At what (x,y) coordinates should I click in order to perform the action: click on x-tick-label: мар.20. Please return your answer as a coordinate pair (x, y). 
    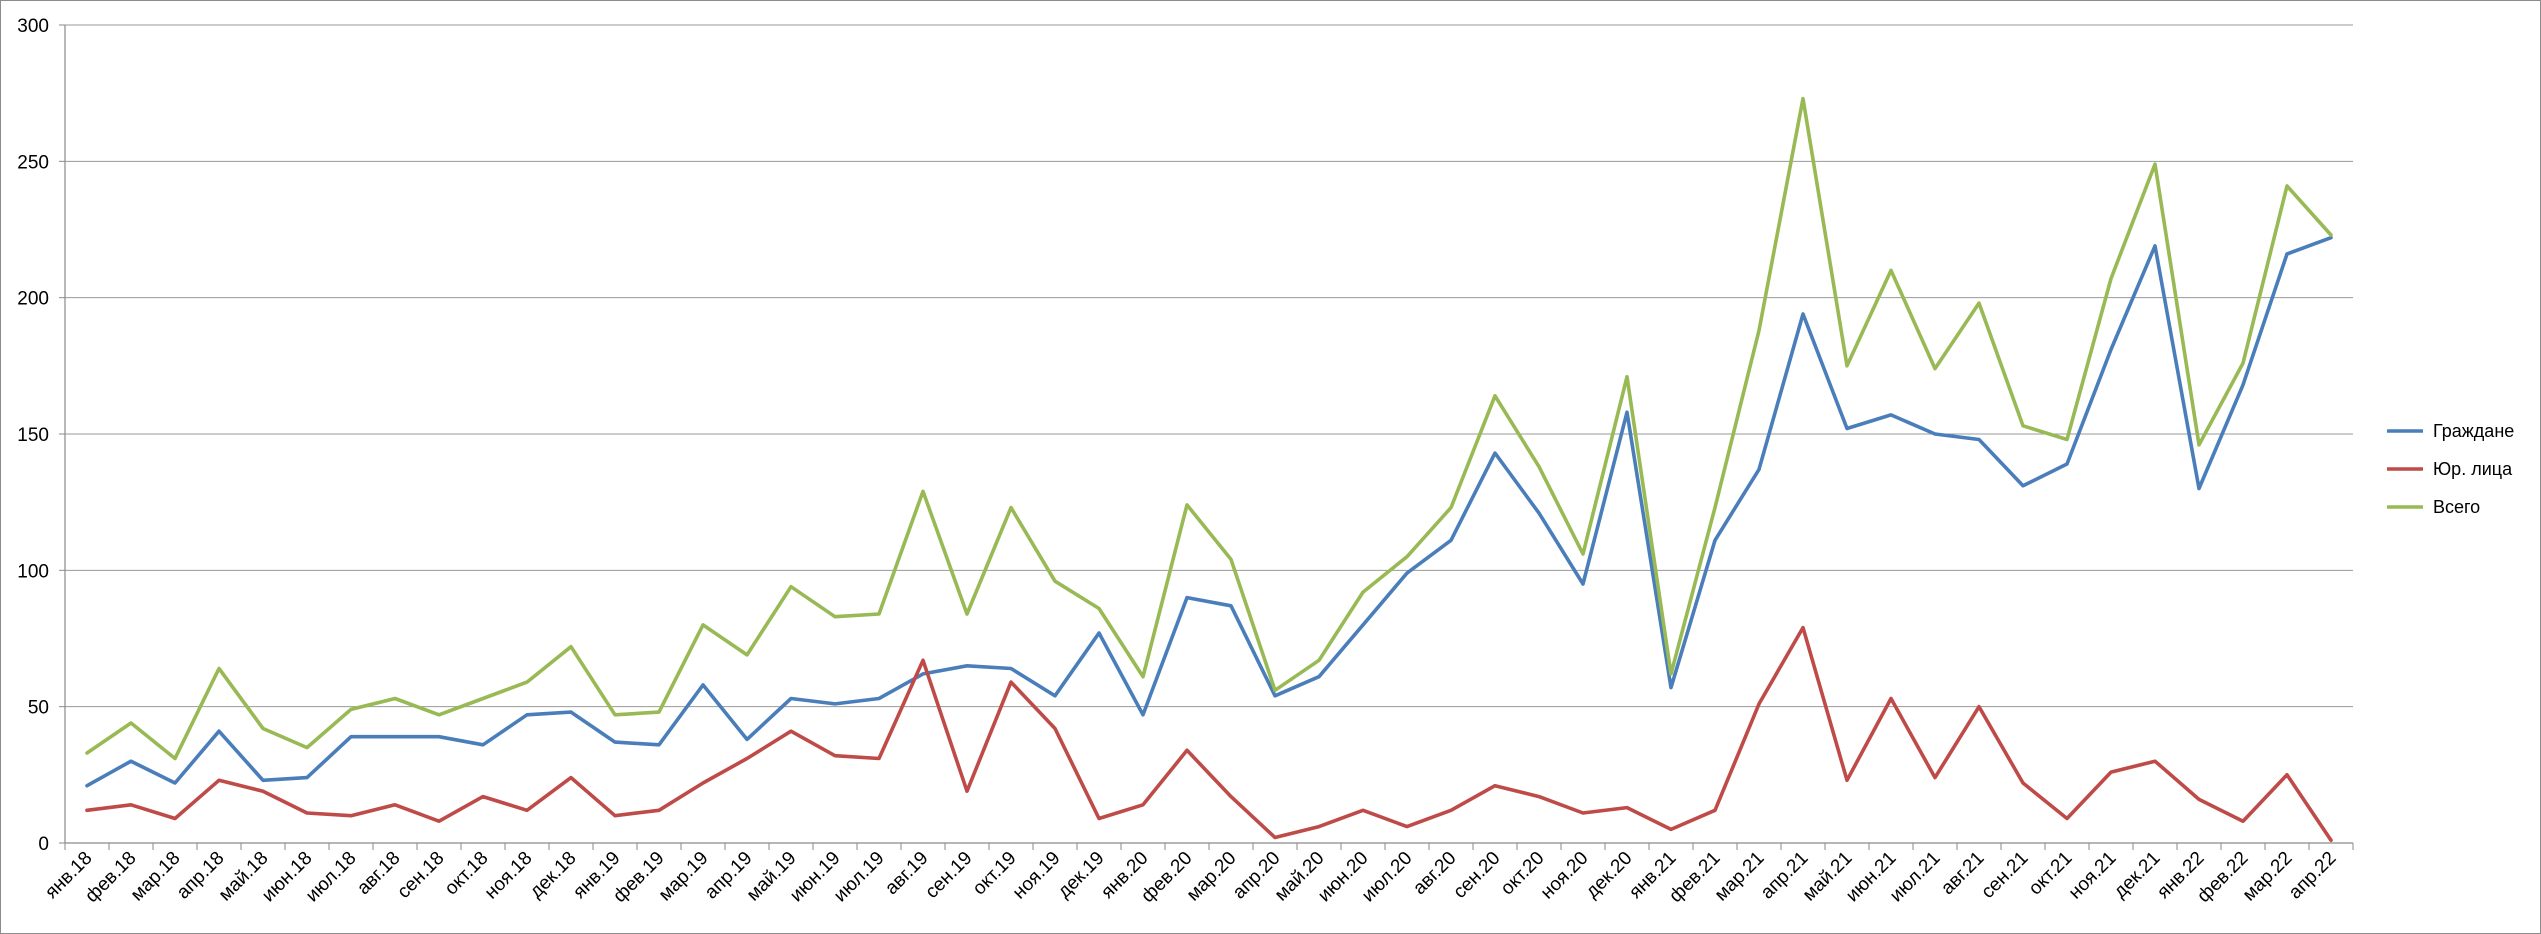
    Looking at the image, I should click on (1212, 877).